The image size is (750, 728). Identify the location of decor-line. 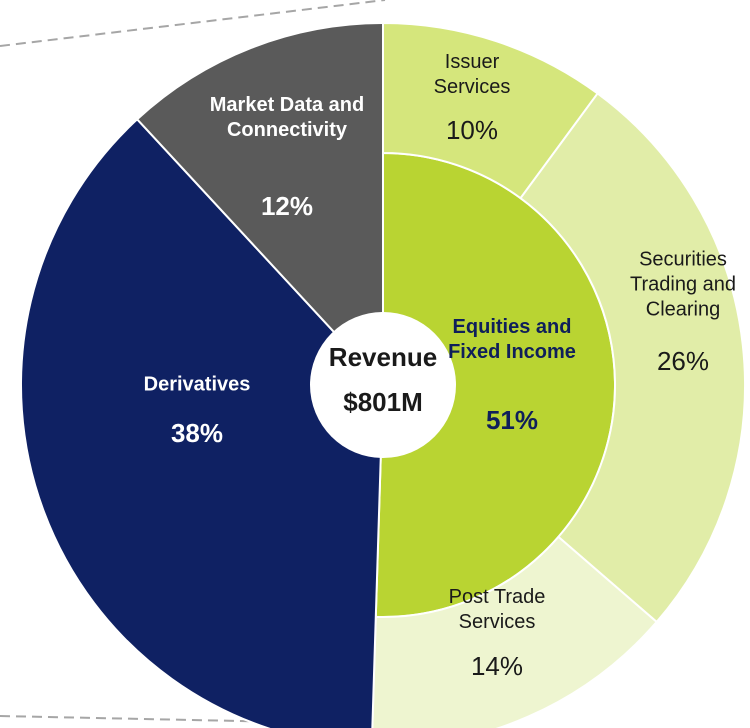
(193, 23).